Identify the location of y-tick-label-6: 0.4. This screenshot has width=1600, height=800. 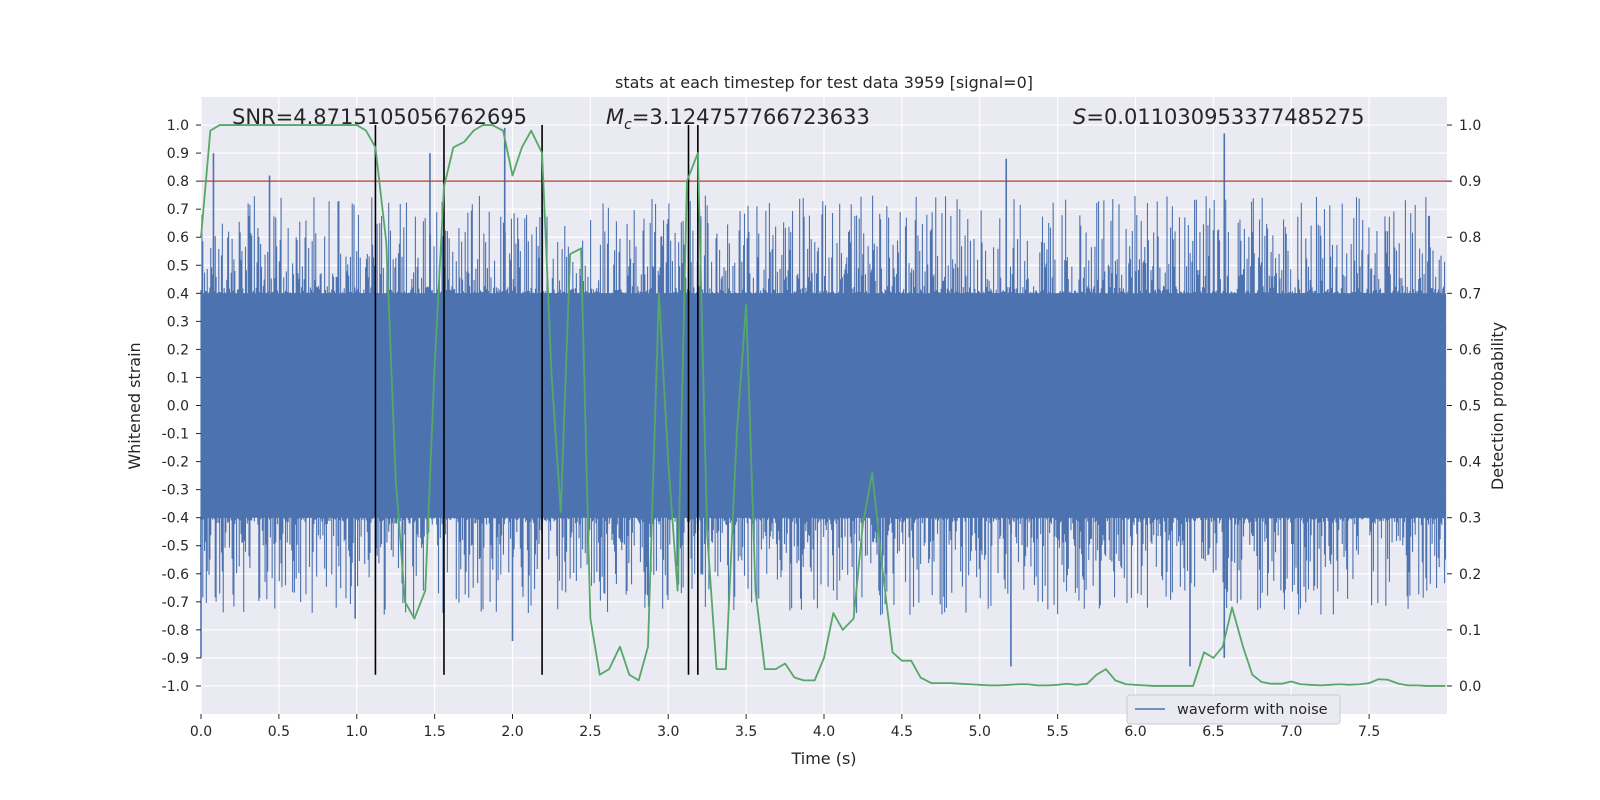
(178, 294).